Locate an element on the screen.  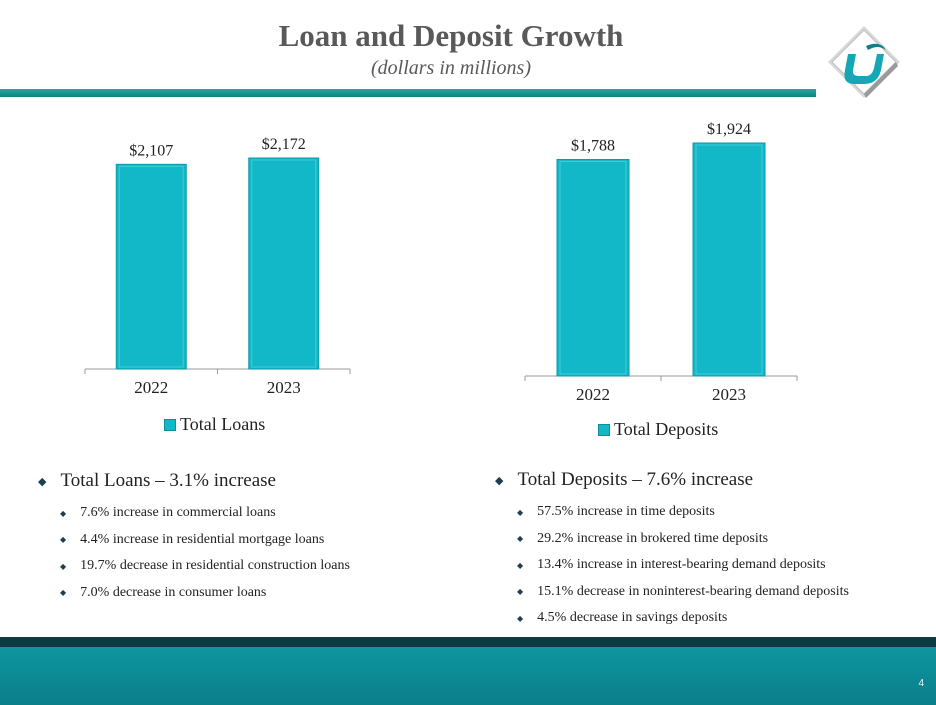
list-item-text: 29.2% increase in brokered time deposits is located at coordinates (653, 538).